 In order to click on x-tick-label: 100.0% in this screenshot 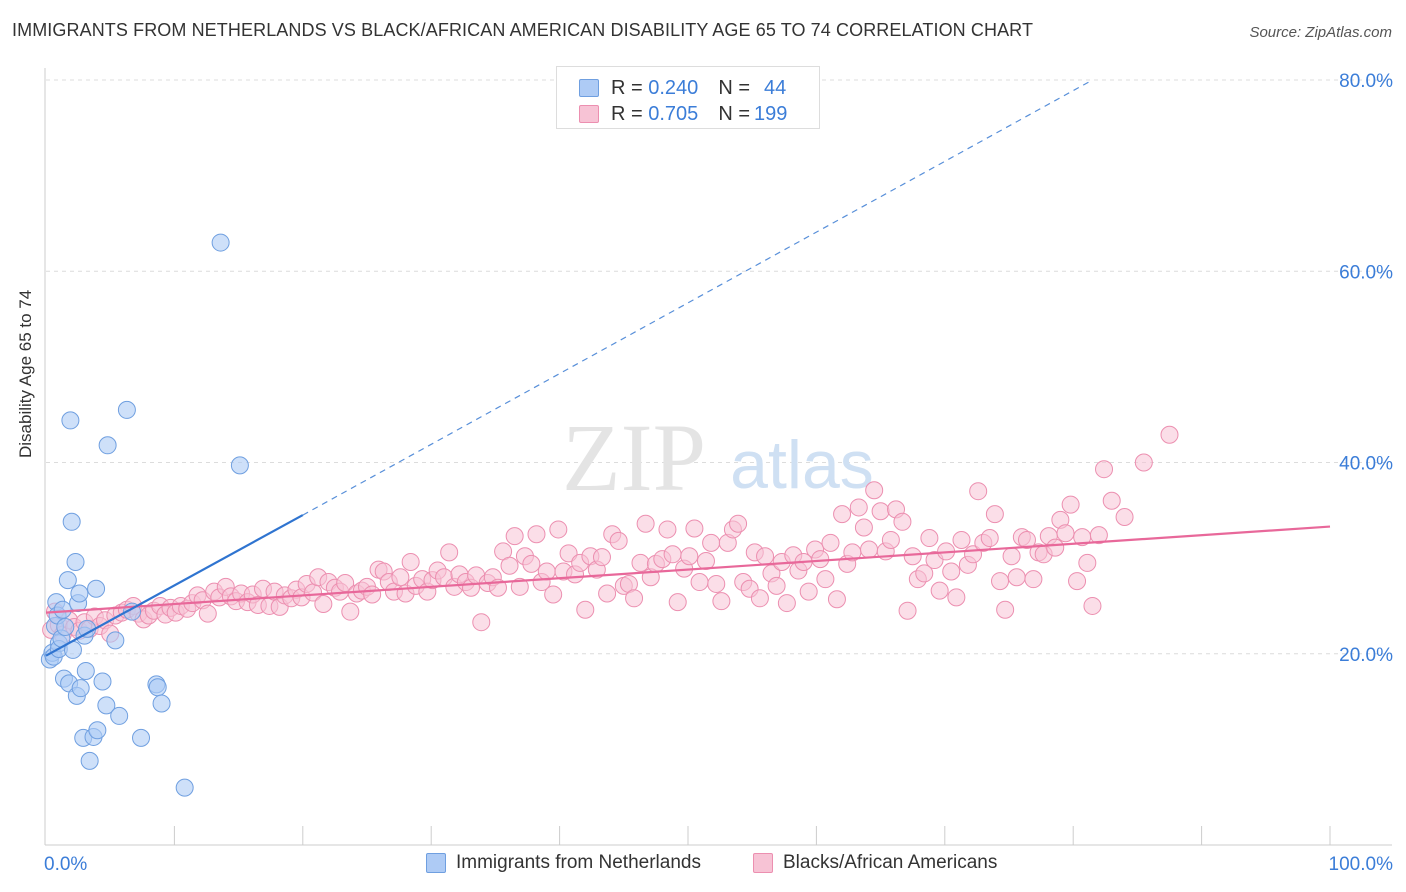, I will do `click(1361, 864)`.